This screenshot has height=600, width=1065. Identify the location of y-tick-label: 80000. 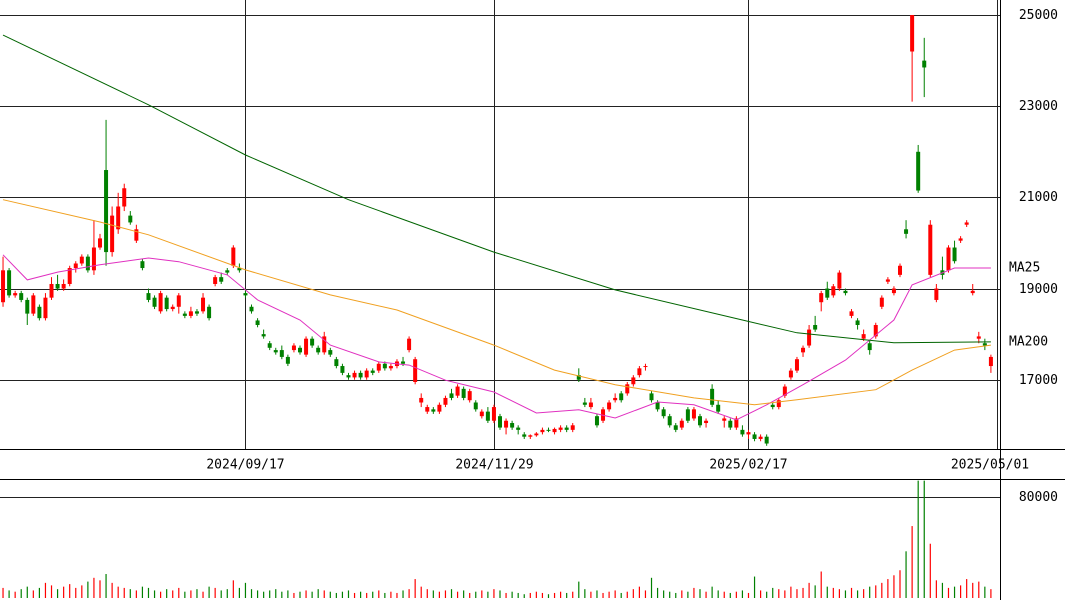
(1038, 497).